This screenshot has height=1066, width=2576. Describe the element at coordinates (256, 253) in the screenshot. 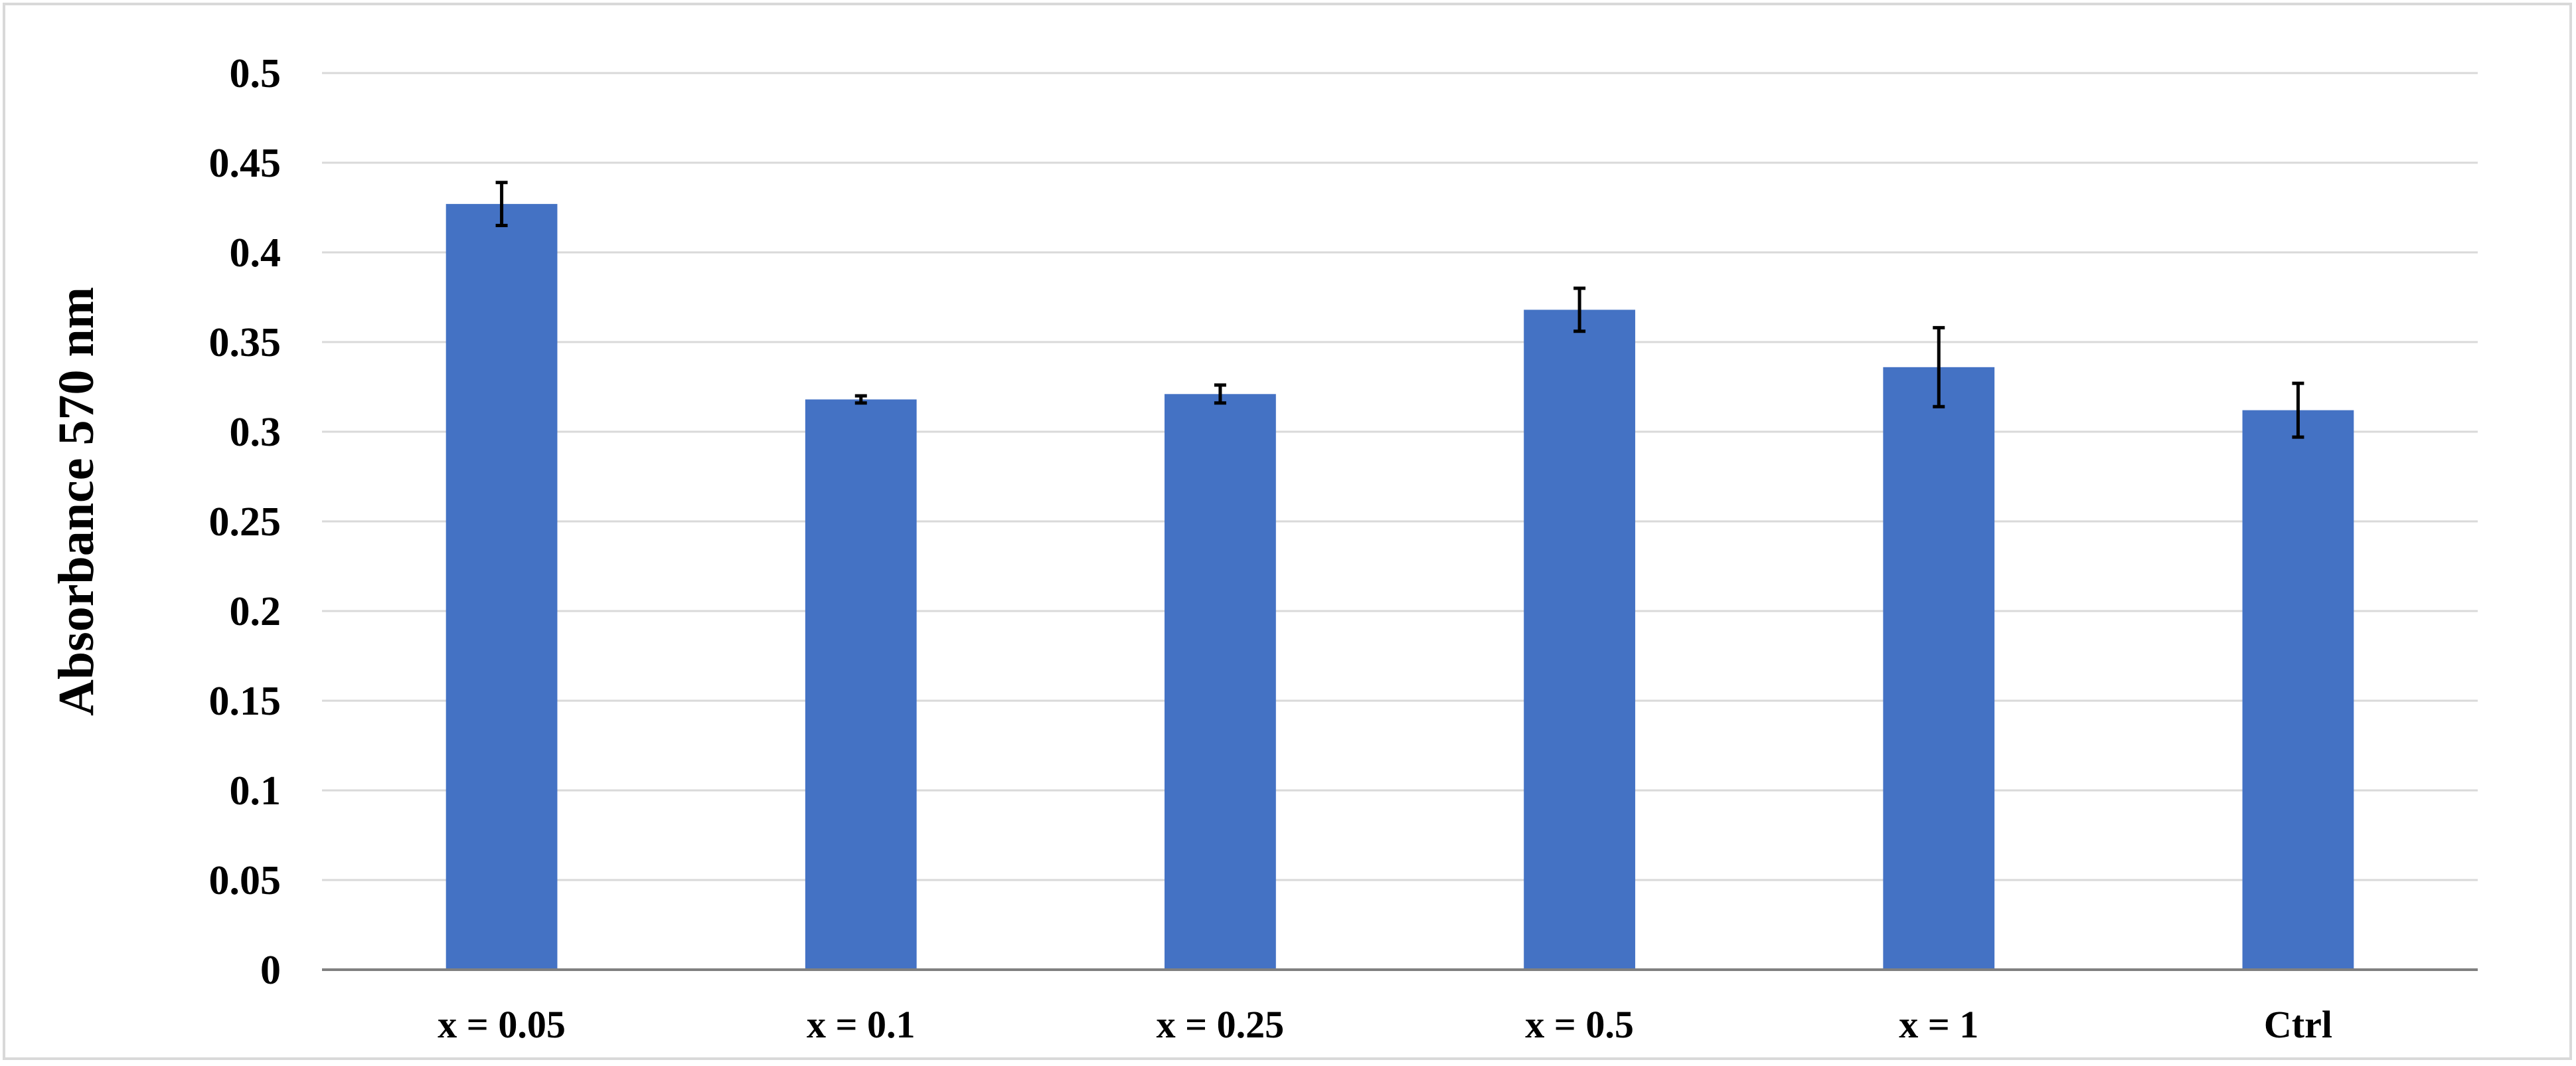

I see `y-tick-label: 0.4` at that location.